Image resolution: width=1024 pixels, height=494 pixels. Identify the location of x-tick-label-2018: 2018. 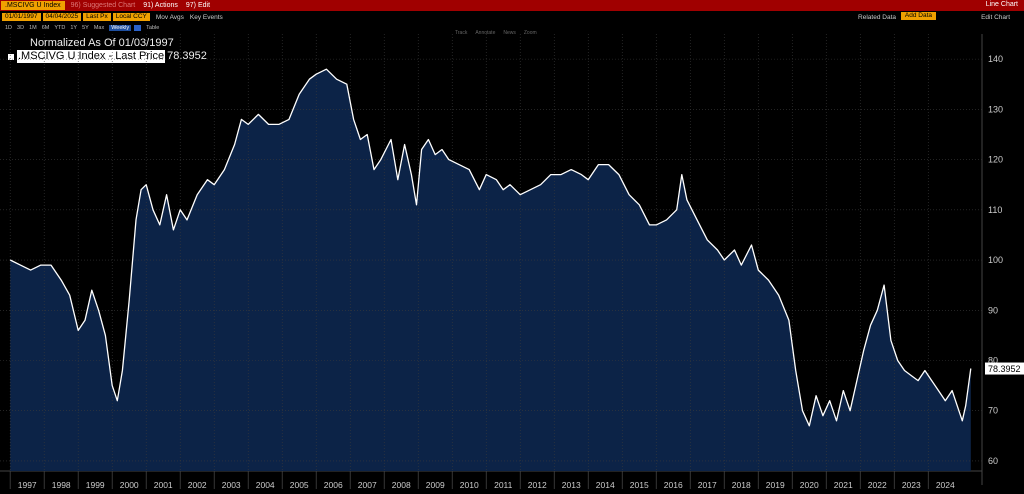
(741, 485).